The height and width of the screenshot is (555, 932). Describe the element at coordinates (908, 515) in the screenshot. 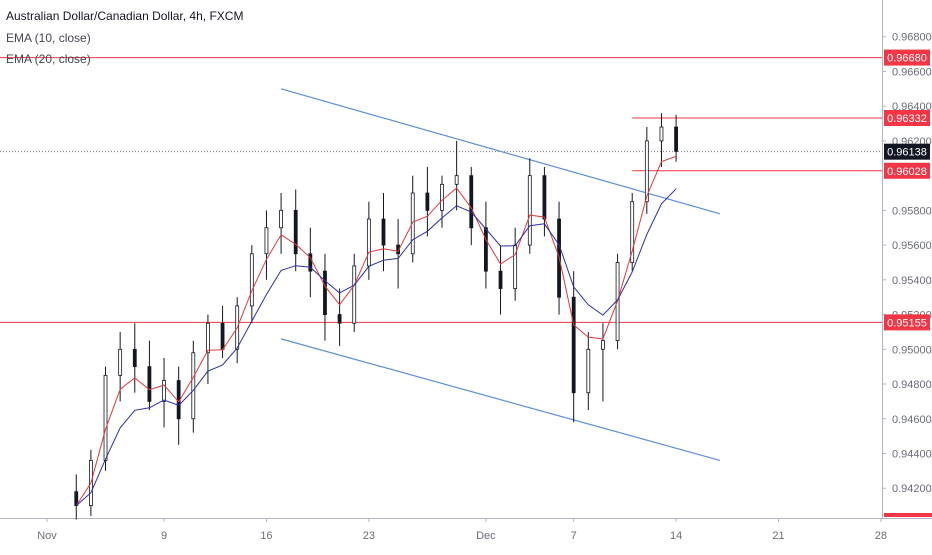

I see `offscreen-level-marker` at that location.